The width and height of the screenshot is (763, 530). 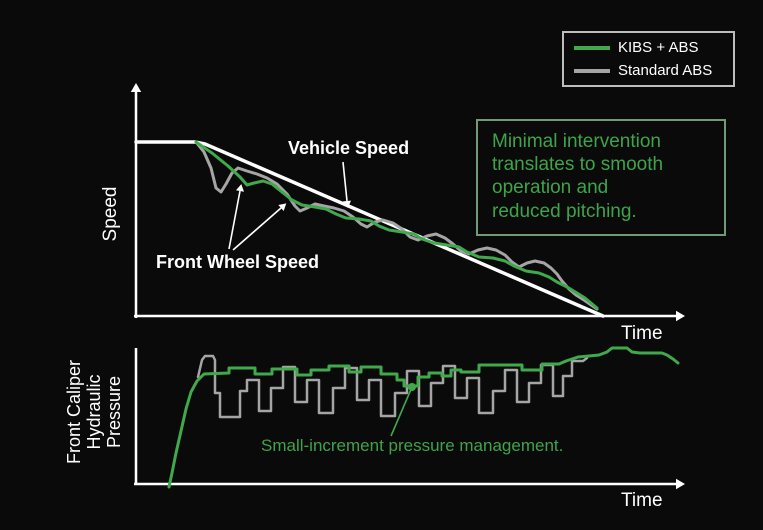 What do you see at coordinates (94, 412) in the screenshot?
I see `caliper-pressure-axis-label: Front Caliper Hydraulic Pressure` at bounding box center [94, 412].